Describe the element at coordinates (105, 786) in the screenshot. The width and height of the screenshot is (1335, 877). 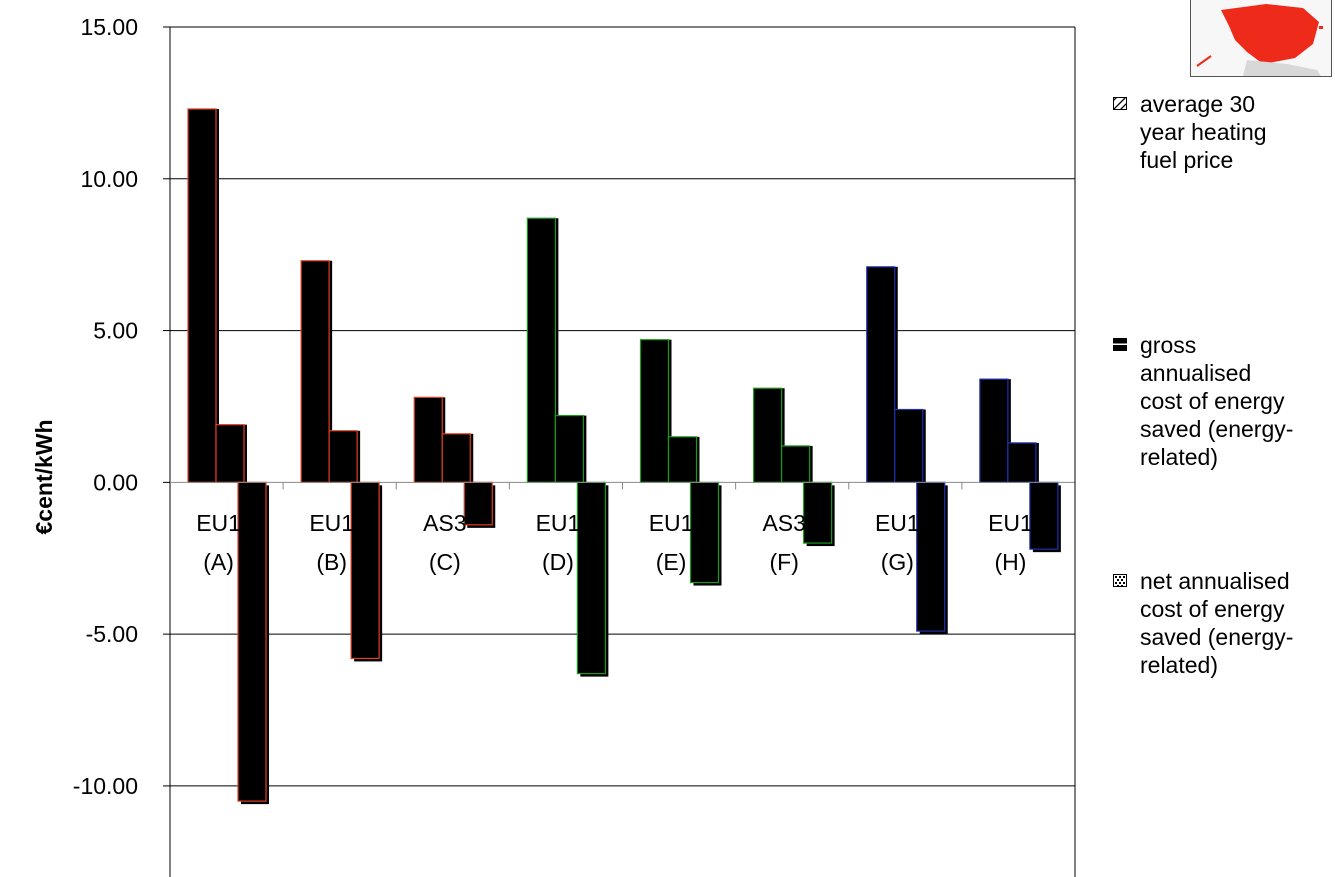
I see `y-tick-label: -10.00` at that location.